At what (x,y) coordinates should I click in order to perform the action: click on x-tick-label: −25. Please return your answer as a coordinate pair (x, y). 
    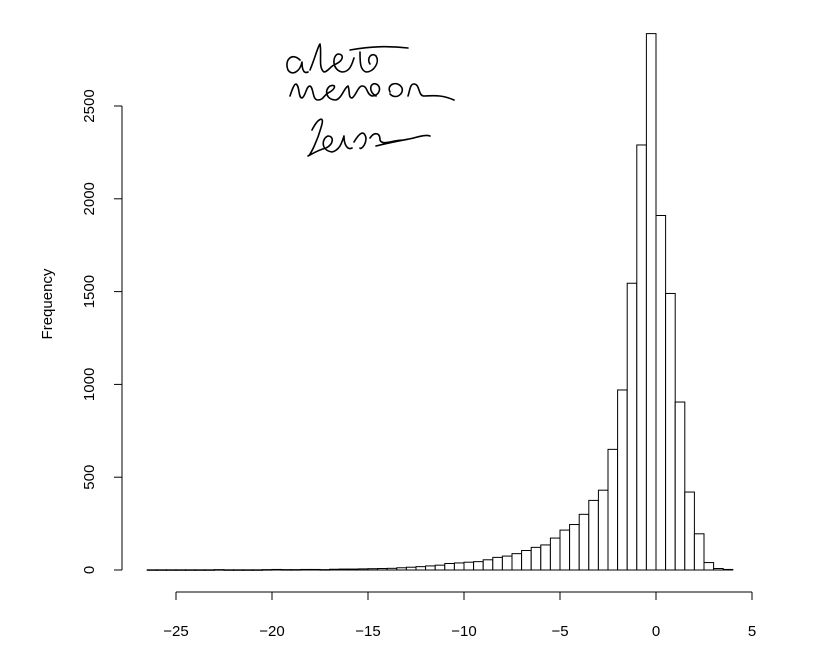
    Looking at the image, I should click on (175, 631).